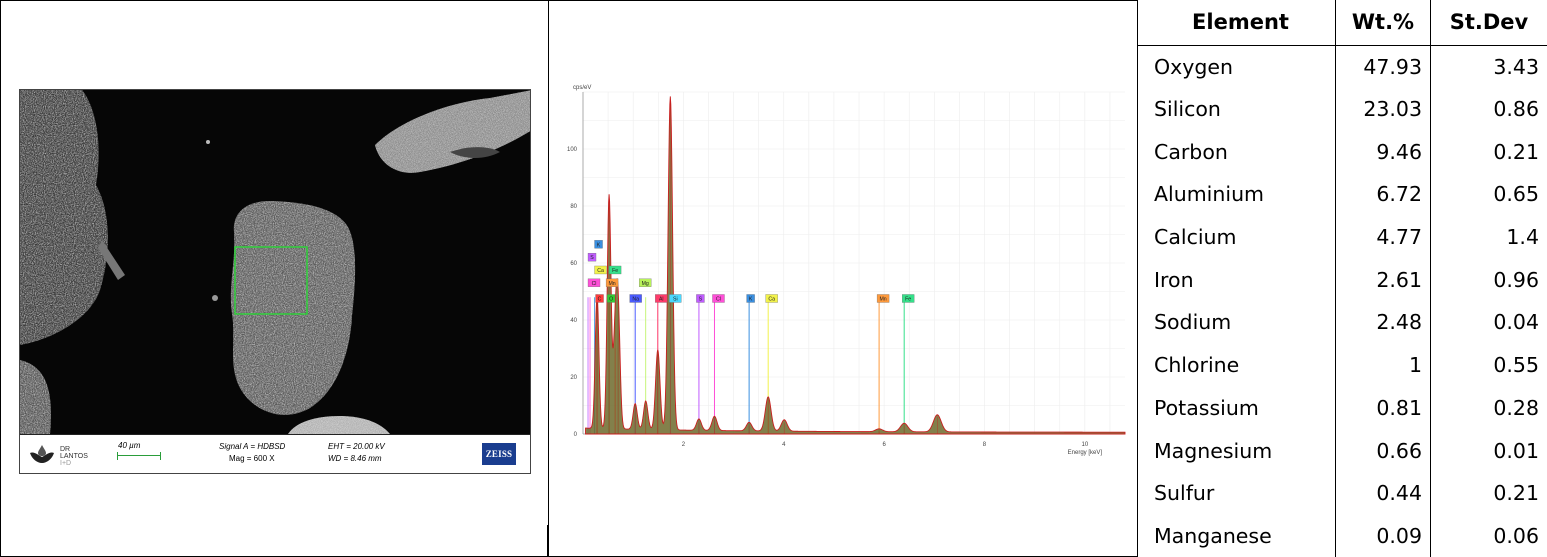 This screenshot has height=557, width=1547. What do you see at coordinates (1236, 493) in the screenshot?
I see `element-cell: Sulfur` at bounding box center [1236, 493].